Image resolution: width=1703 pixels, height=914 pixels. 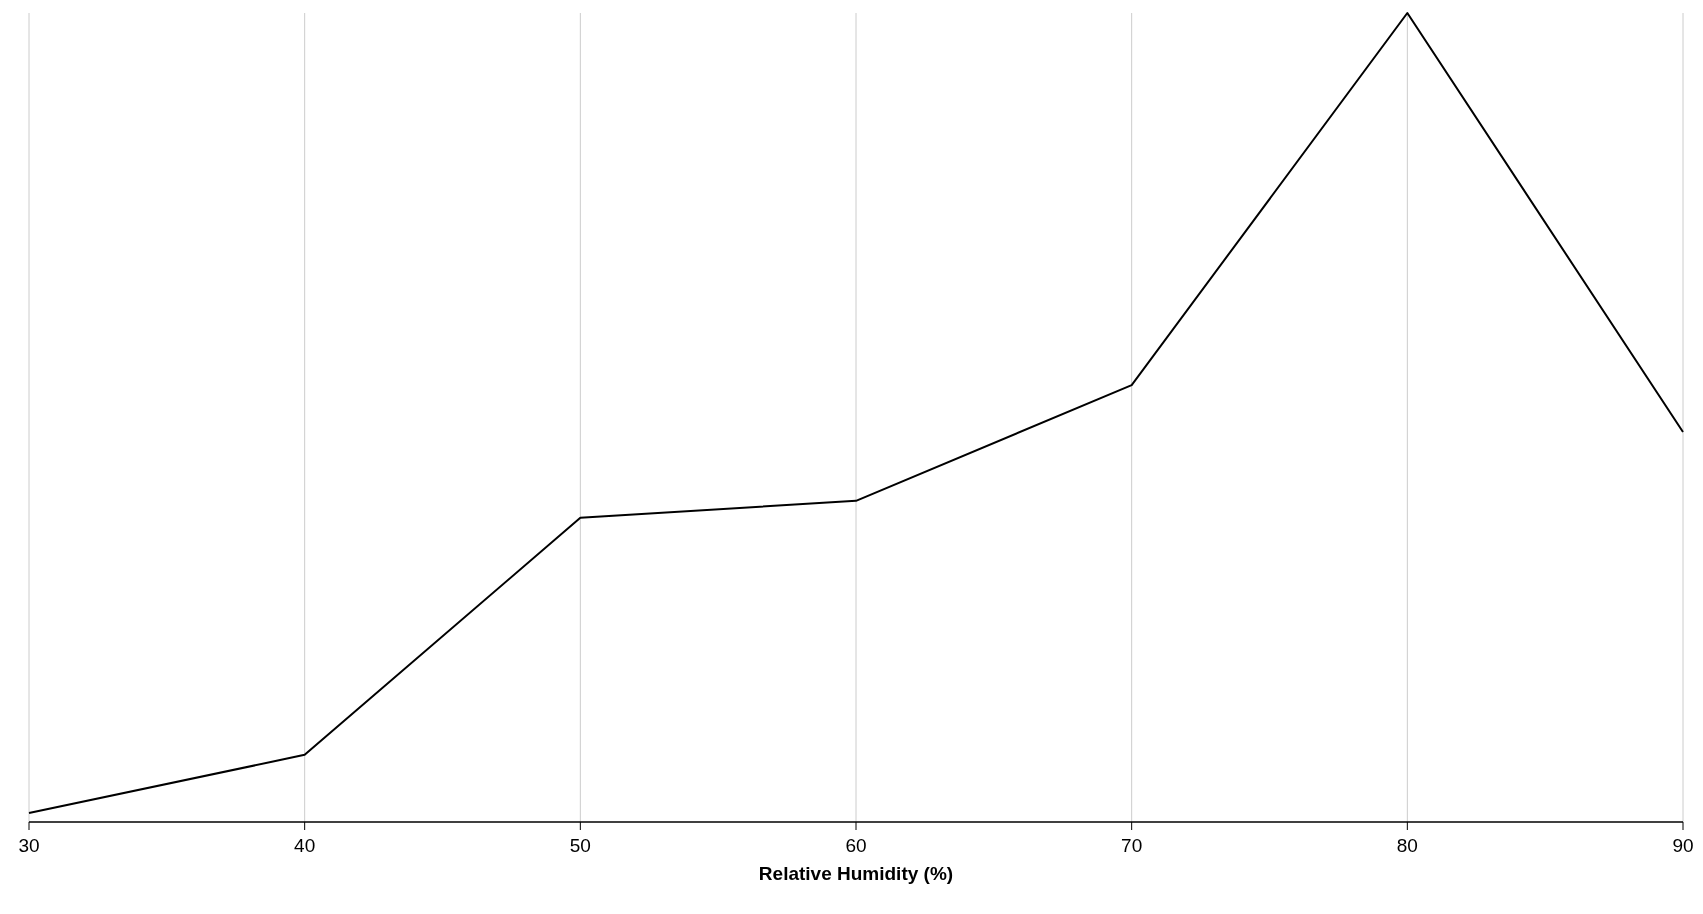 I want to click on x-tick-label: 50, so click(x=580, y=845).